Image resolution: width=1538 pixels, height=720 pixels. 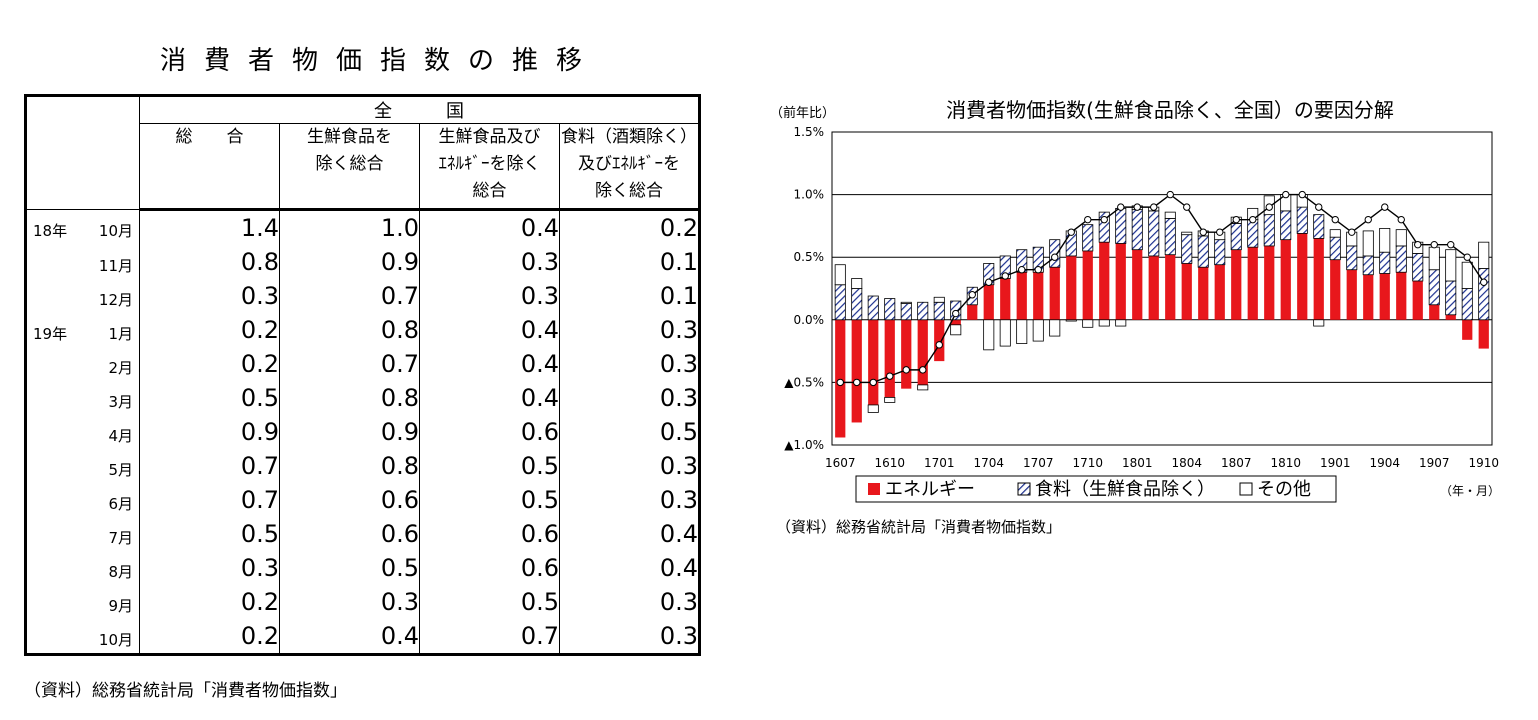 What do you see at coordinates (209, 137) in the screenshot?
I see `column-header-line: 総 合` at bounding box center [209, 137].